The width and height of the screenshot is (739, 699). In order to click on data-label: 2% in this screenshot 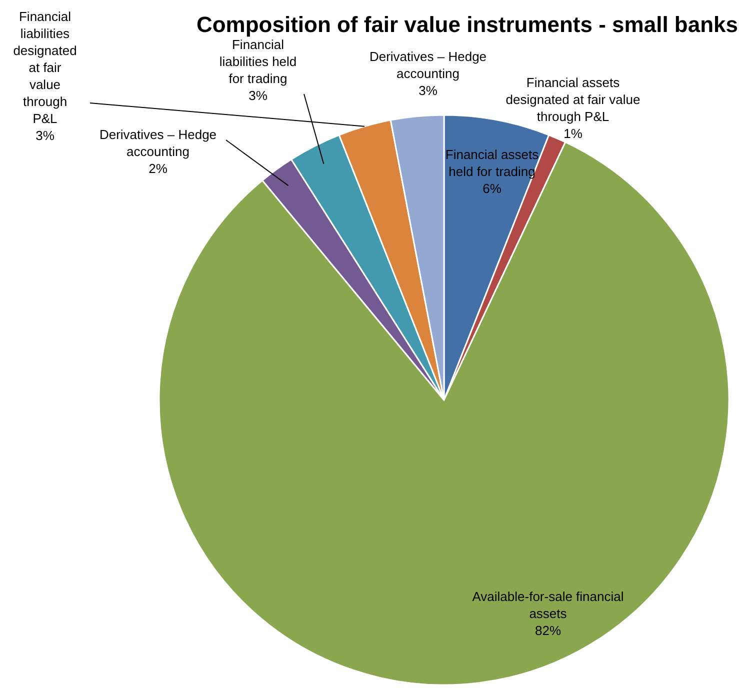, I will do `click(158, 168)`.